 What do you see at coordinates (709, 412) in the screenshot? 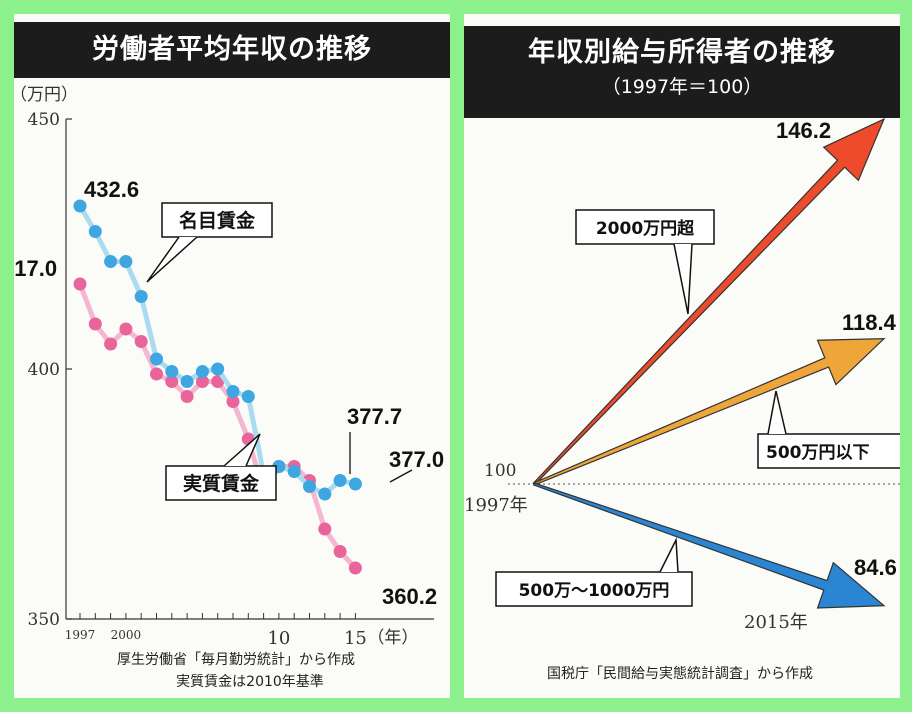
I see `arrow-under-500man` at bounding box center [709, 412].